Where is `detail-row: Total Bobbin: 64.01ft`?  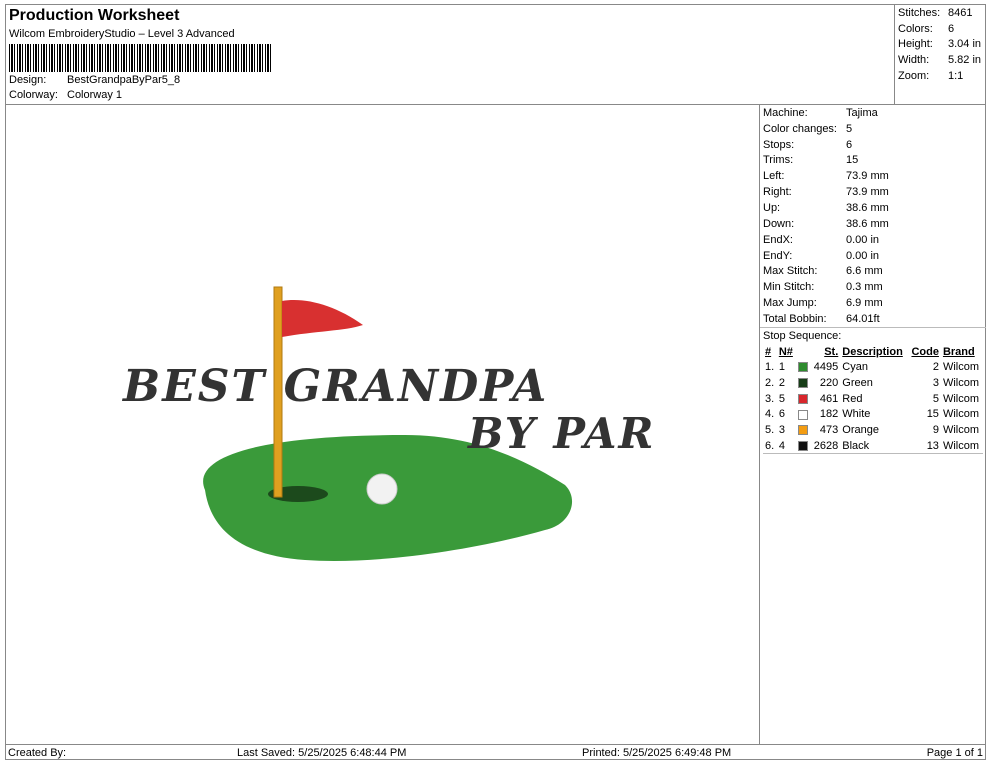 detail-row: Total Bobbin: 64.01ft is located at coordinates (873, 319).